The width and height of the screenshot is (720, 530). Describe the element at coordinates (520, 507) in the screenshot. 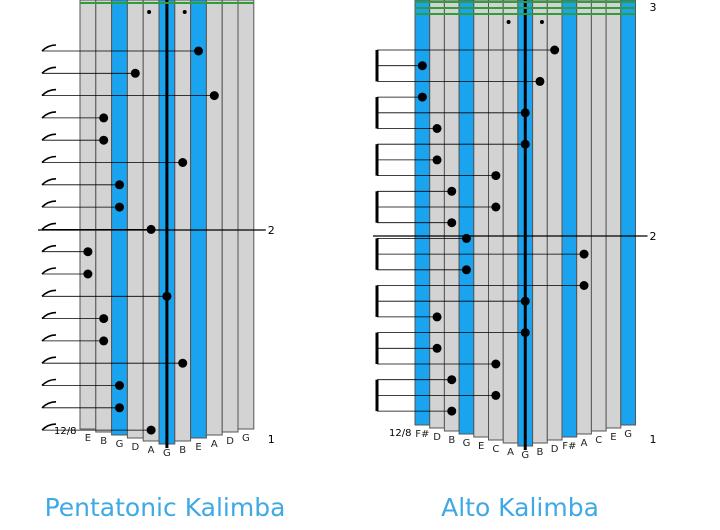

I see `alto-title: Alto Kalimba` at that location.